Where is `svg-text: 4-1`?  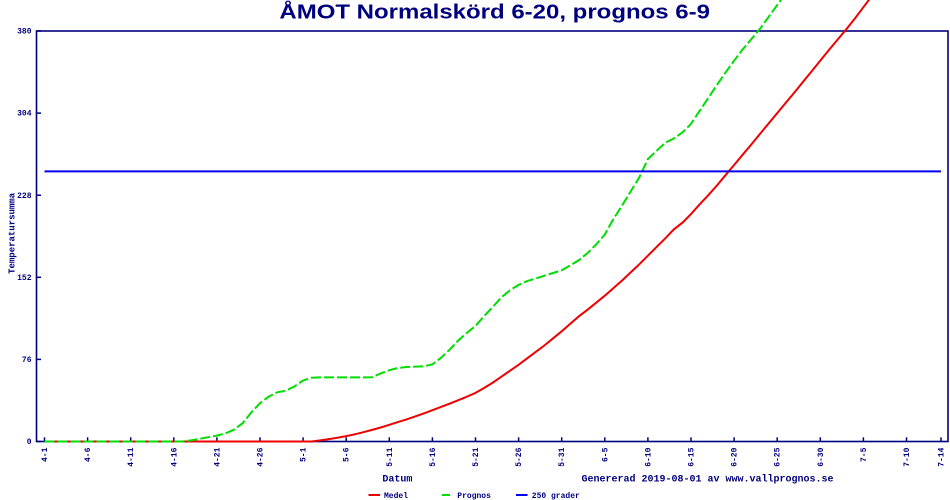 svg-text: 4-1 is located at coordinates (45, 454).